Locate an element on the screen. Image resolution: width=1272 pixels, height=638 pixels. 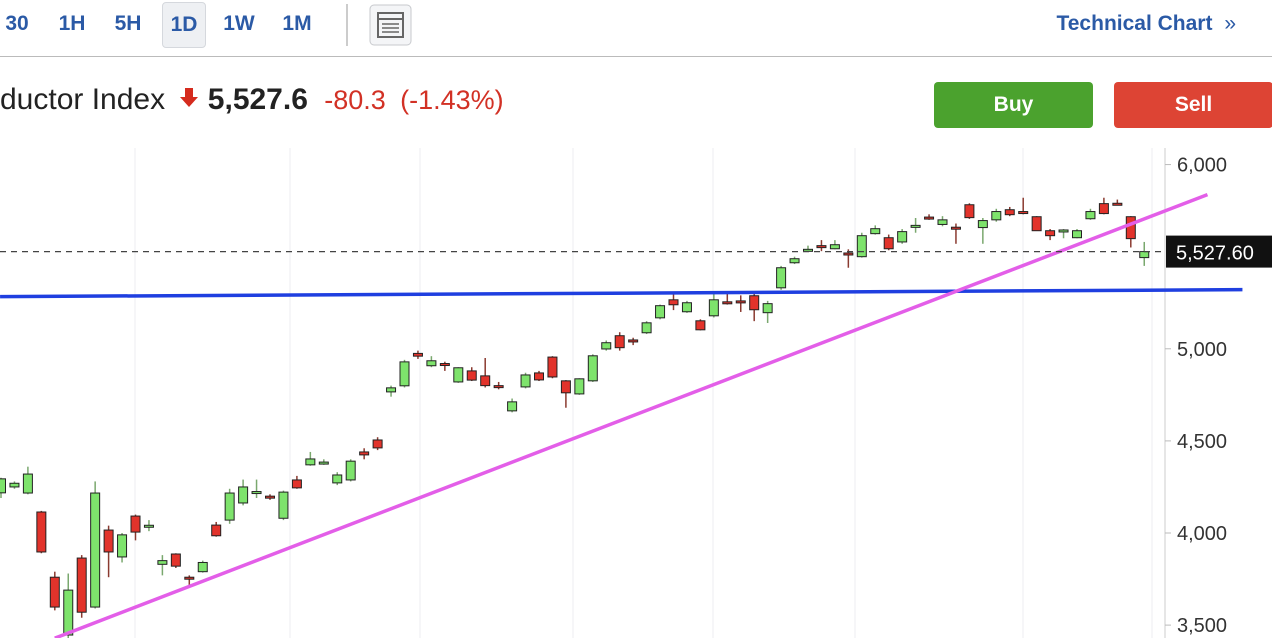
y-tick-label: 4,500 is located at coordinates (1202, 442).